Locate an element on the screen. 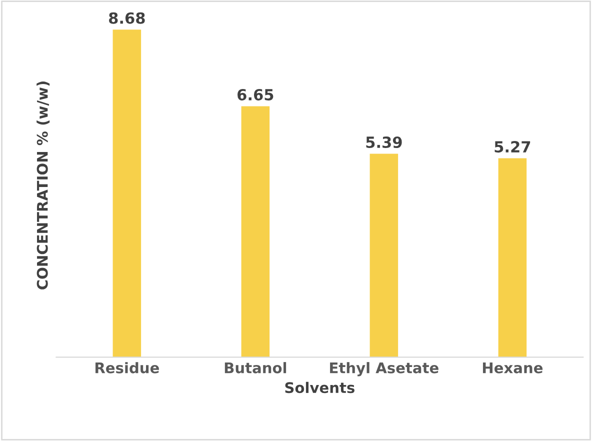 The image size is (592, 441). x-tick-label: Ethyl Asetate is located at coordinates (384, 369).